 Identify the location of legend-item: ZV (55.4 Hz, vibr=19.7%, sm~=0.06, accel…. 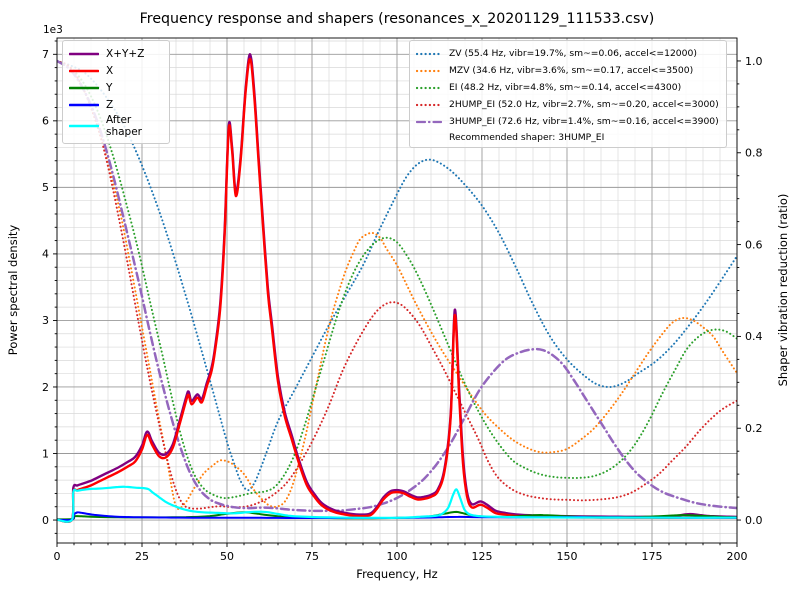
(567, 53).